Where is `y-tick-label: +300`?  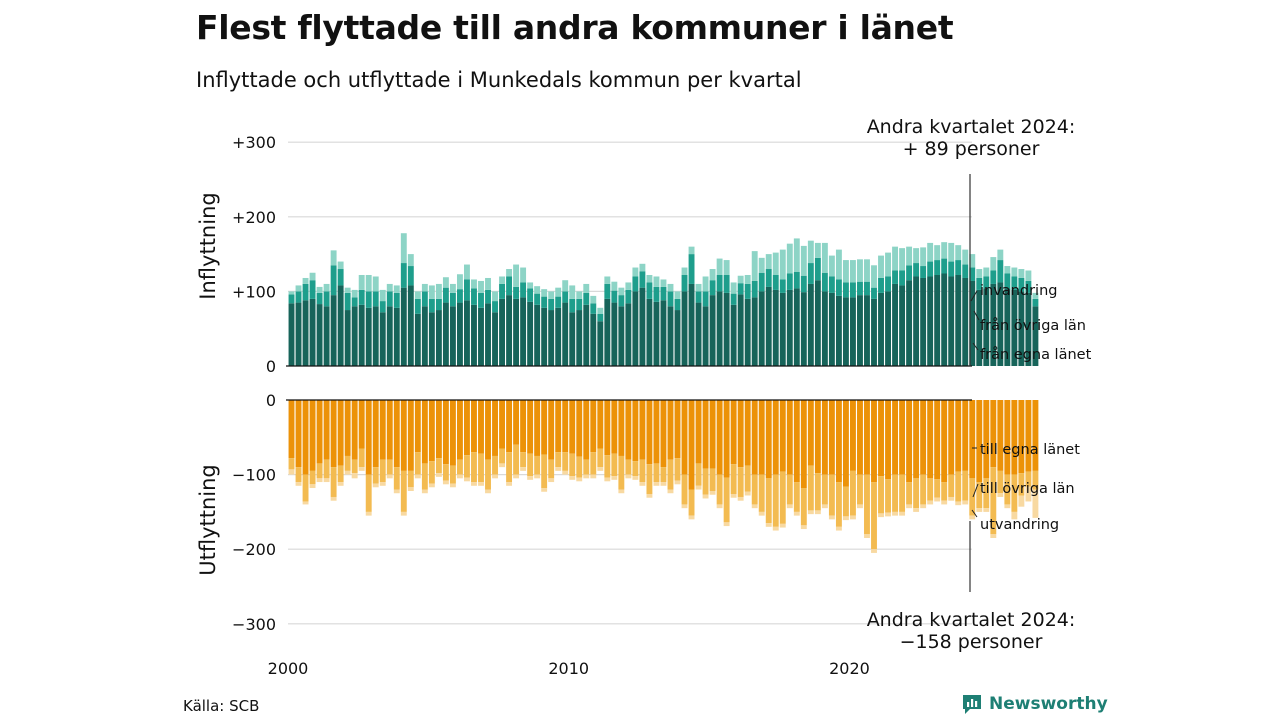
y-tick-label: +300 is located at coordinates (254, 142).